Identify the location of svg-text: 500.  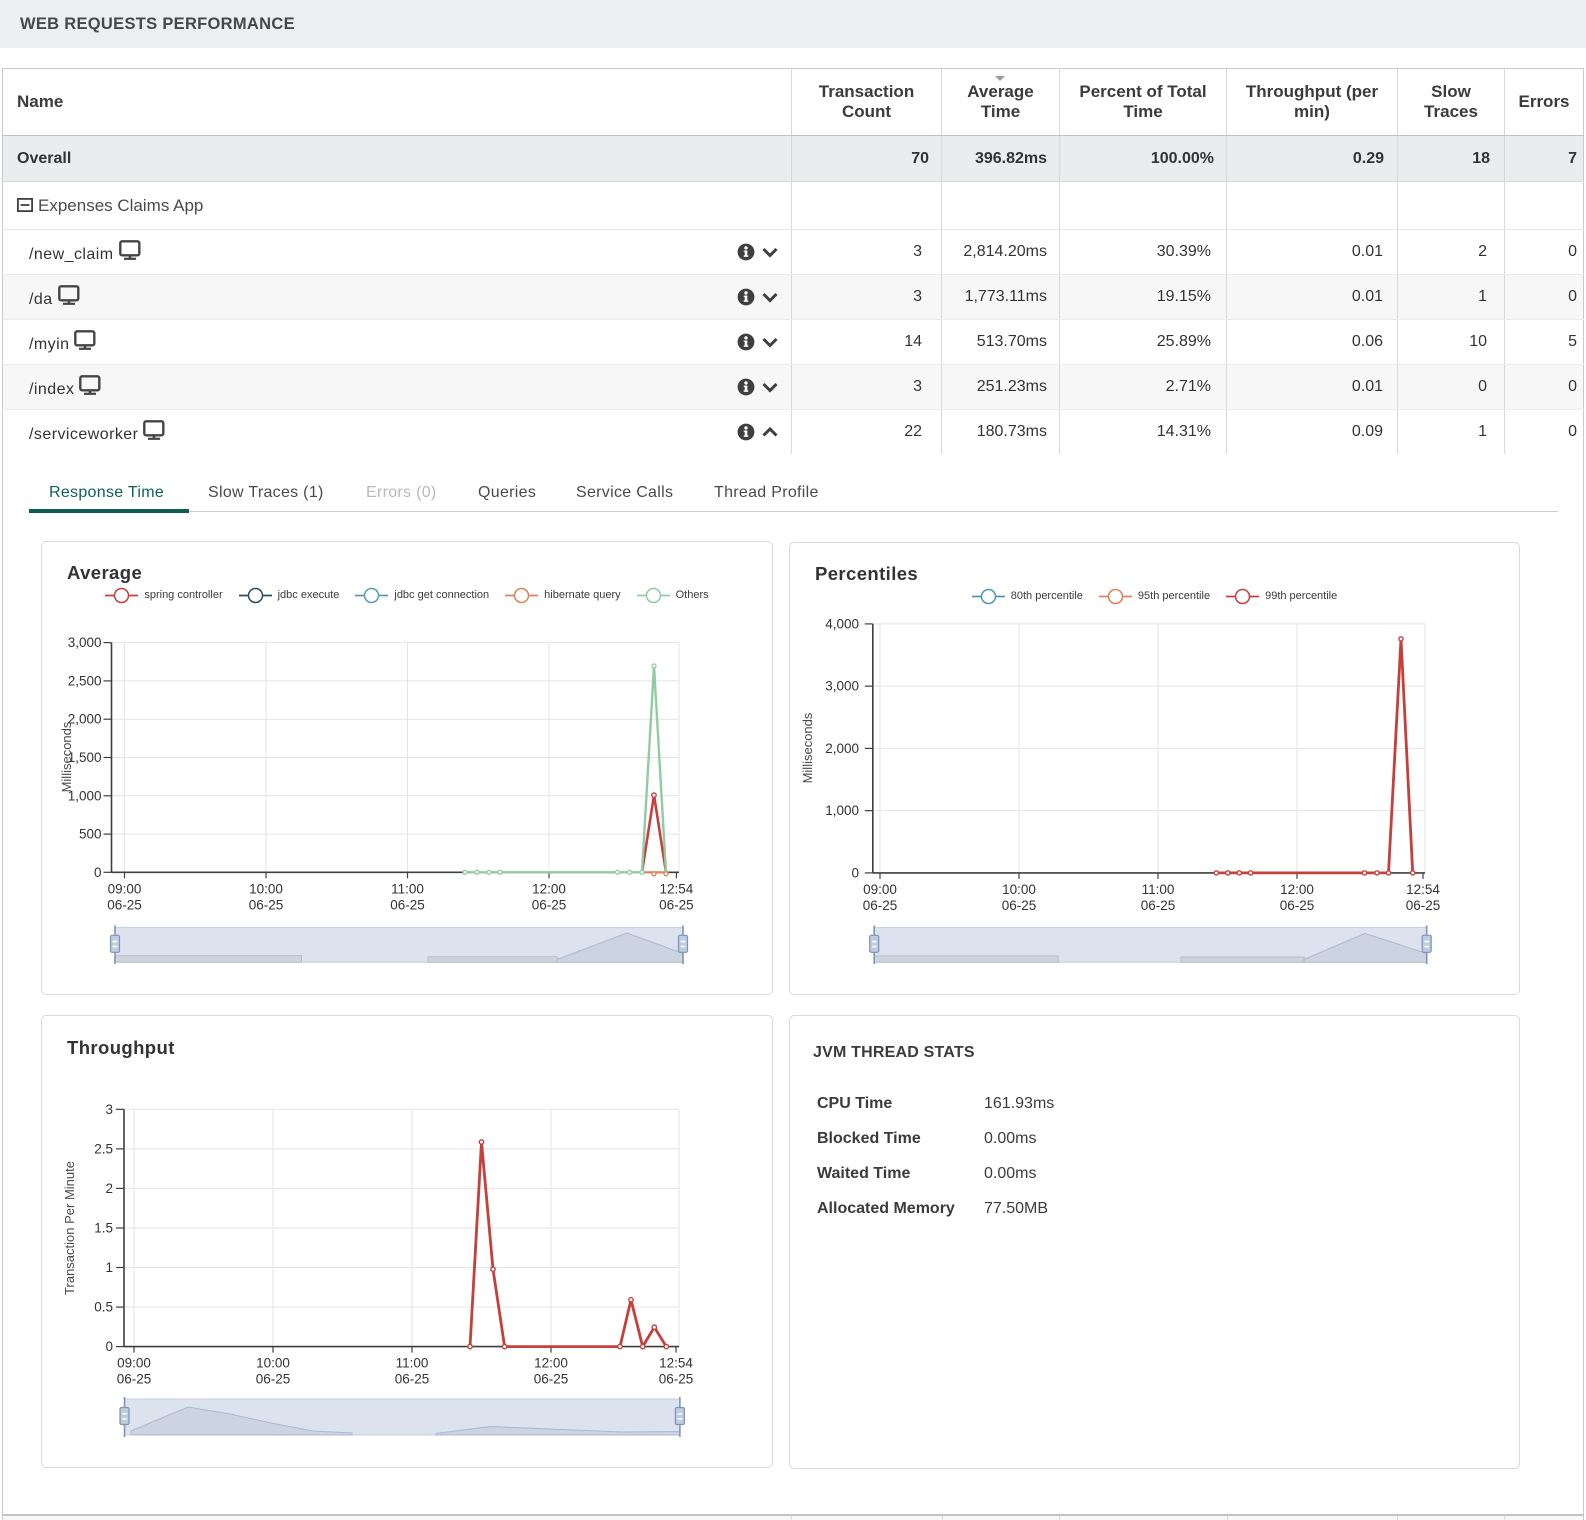
(90, 834).